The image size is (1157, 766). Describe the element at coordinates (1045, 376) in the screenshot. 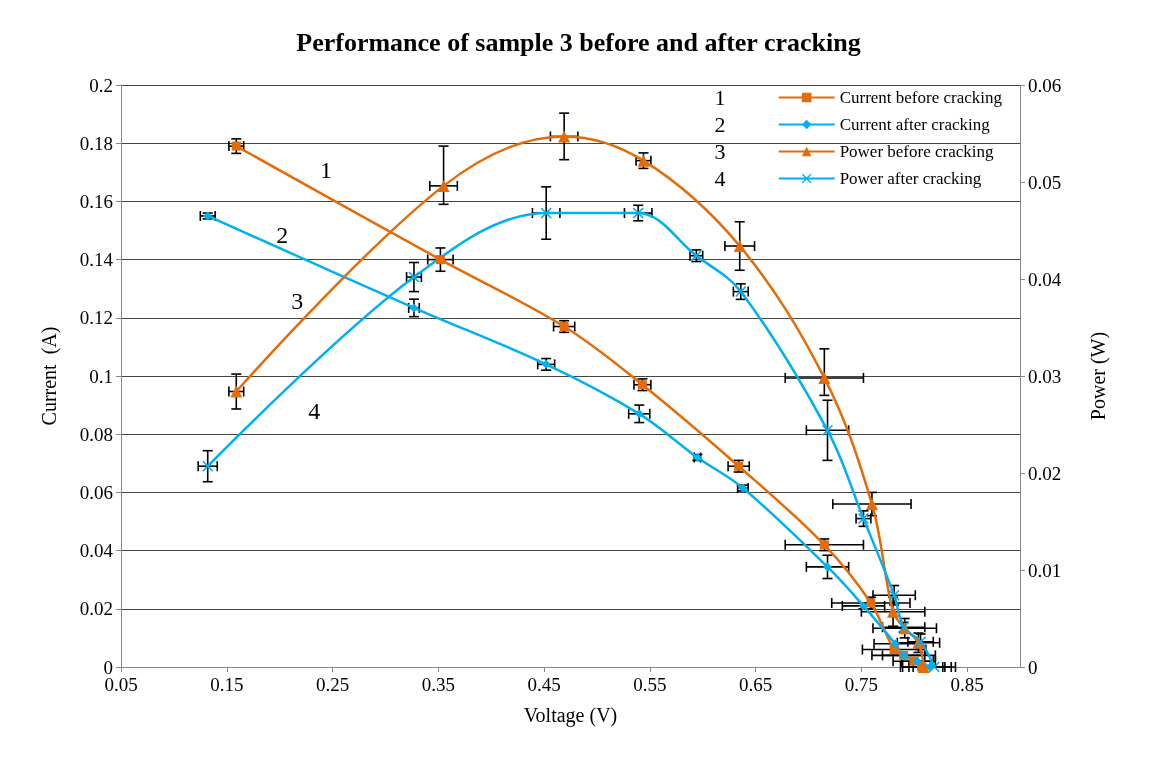

I see `y2-tick-label: 0.03` at that location.